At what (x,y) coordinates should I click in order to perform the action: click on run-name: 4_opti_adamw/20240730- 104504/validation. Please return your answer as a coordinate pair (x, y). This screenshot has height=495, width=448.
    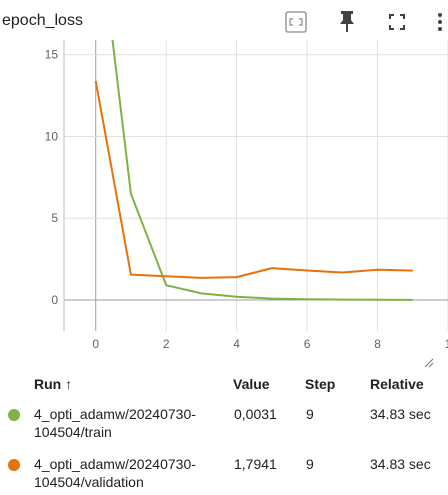
    Looking at the image, I should click on (115, 473).